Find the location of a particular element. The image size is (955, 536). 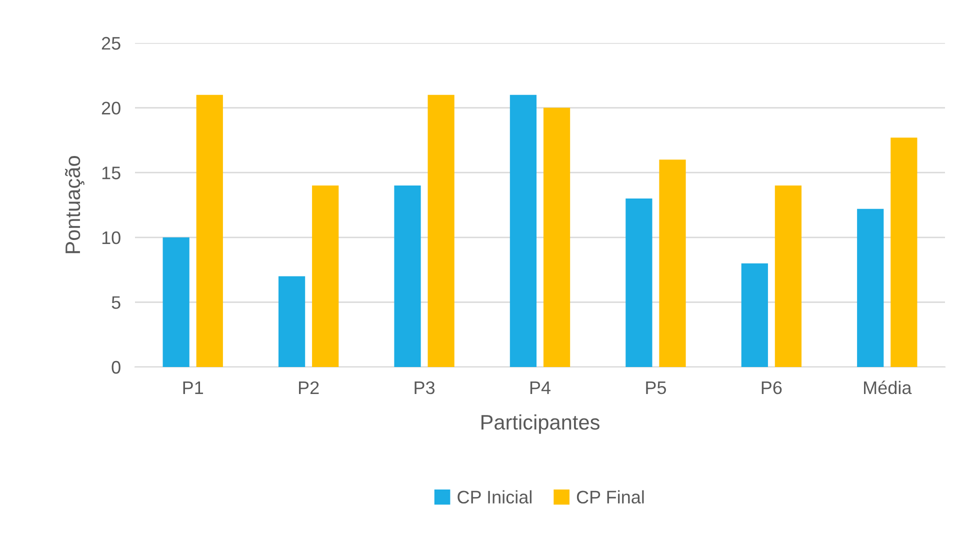

x-tick-label: P3 is located at coordinates (424, 387).